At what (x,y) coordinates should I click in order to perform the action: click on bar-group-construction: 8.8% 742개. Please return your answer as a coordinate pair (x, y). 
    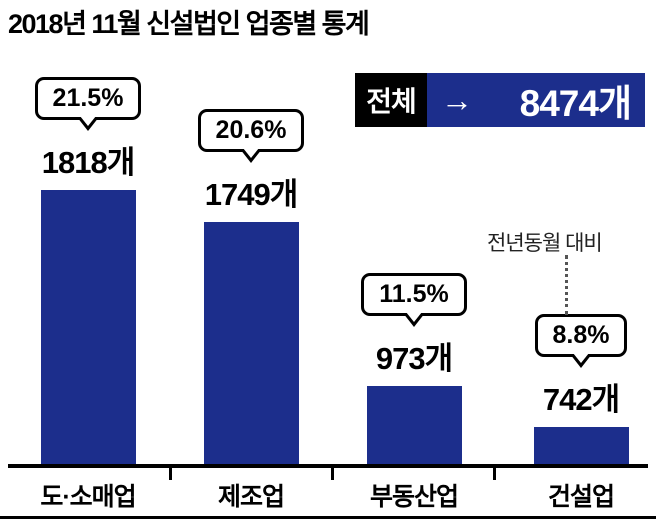
    Looking at the image, I should click on (581, 390).